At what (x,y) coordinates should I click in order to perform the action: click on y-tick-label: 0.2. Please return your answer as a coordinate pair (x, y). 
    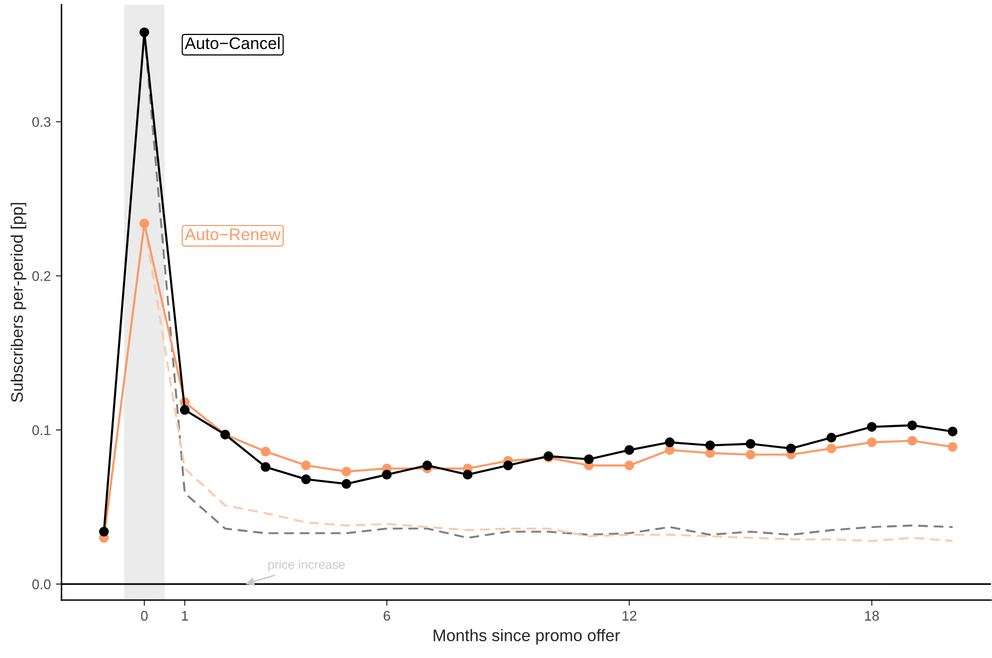
    Looking at the image, I should click on (41, 276).